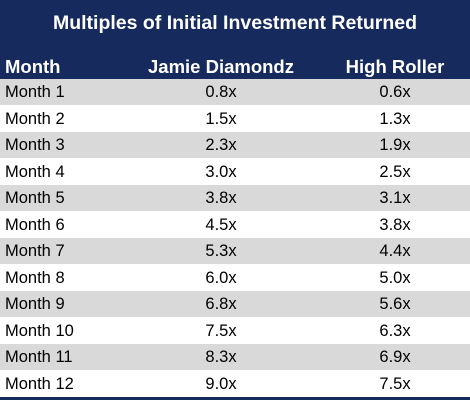 Image resolution: width=470 pixels, height=400 pixels. Describe the element at coordinates (35, 251) in the screenshot. I see `cell-month: Month 7` at that location.